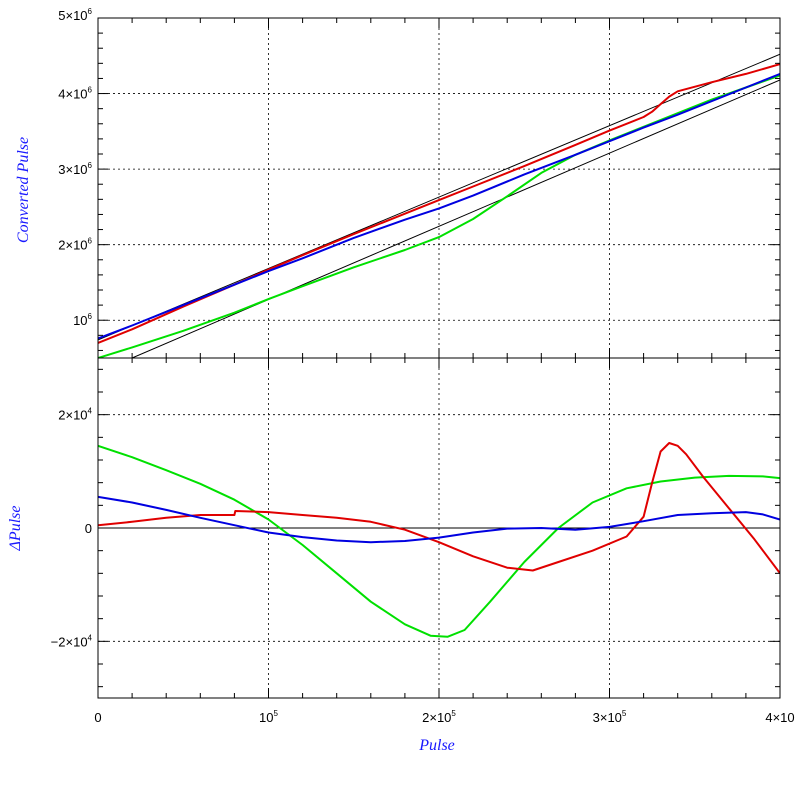 This screenshot has width=797, height=797. I want to click on x-tick-label-mantissa: 10, so click(266, 717).